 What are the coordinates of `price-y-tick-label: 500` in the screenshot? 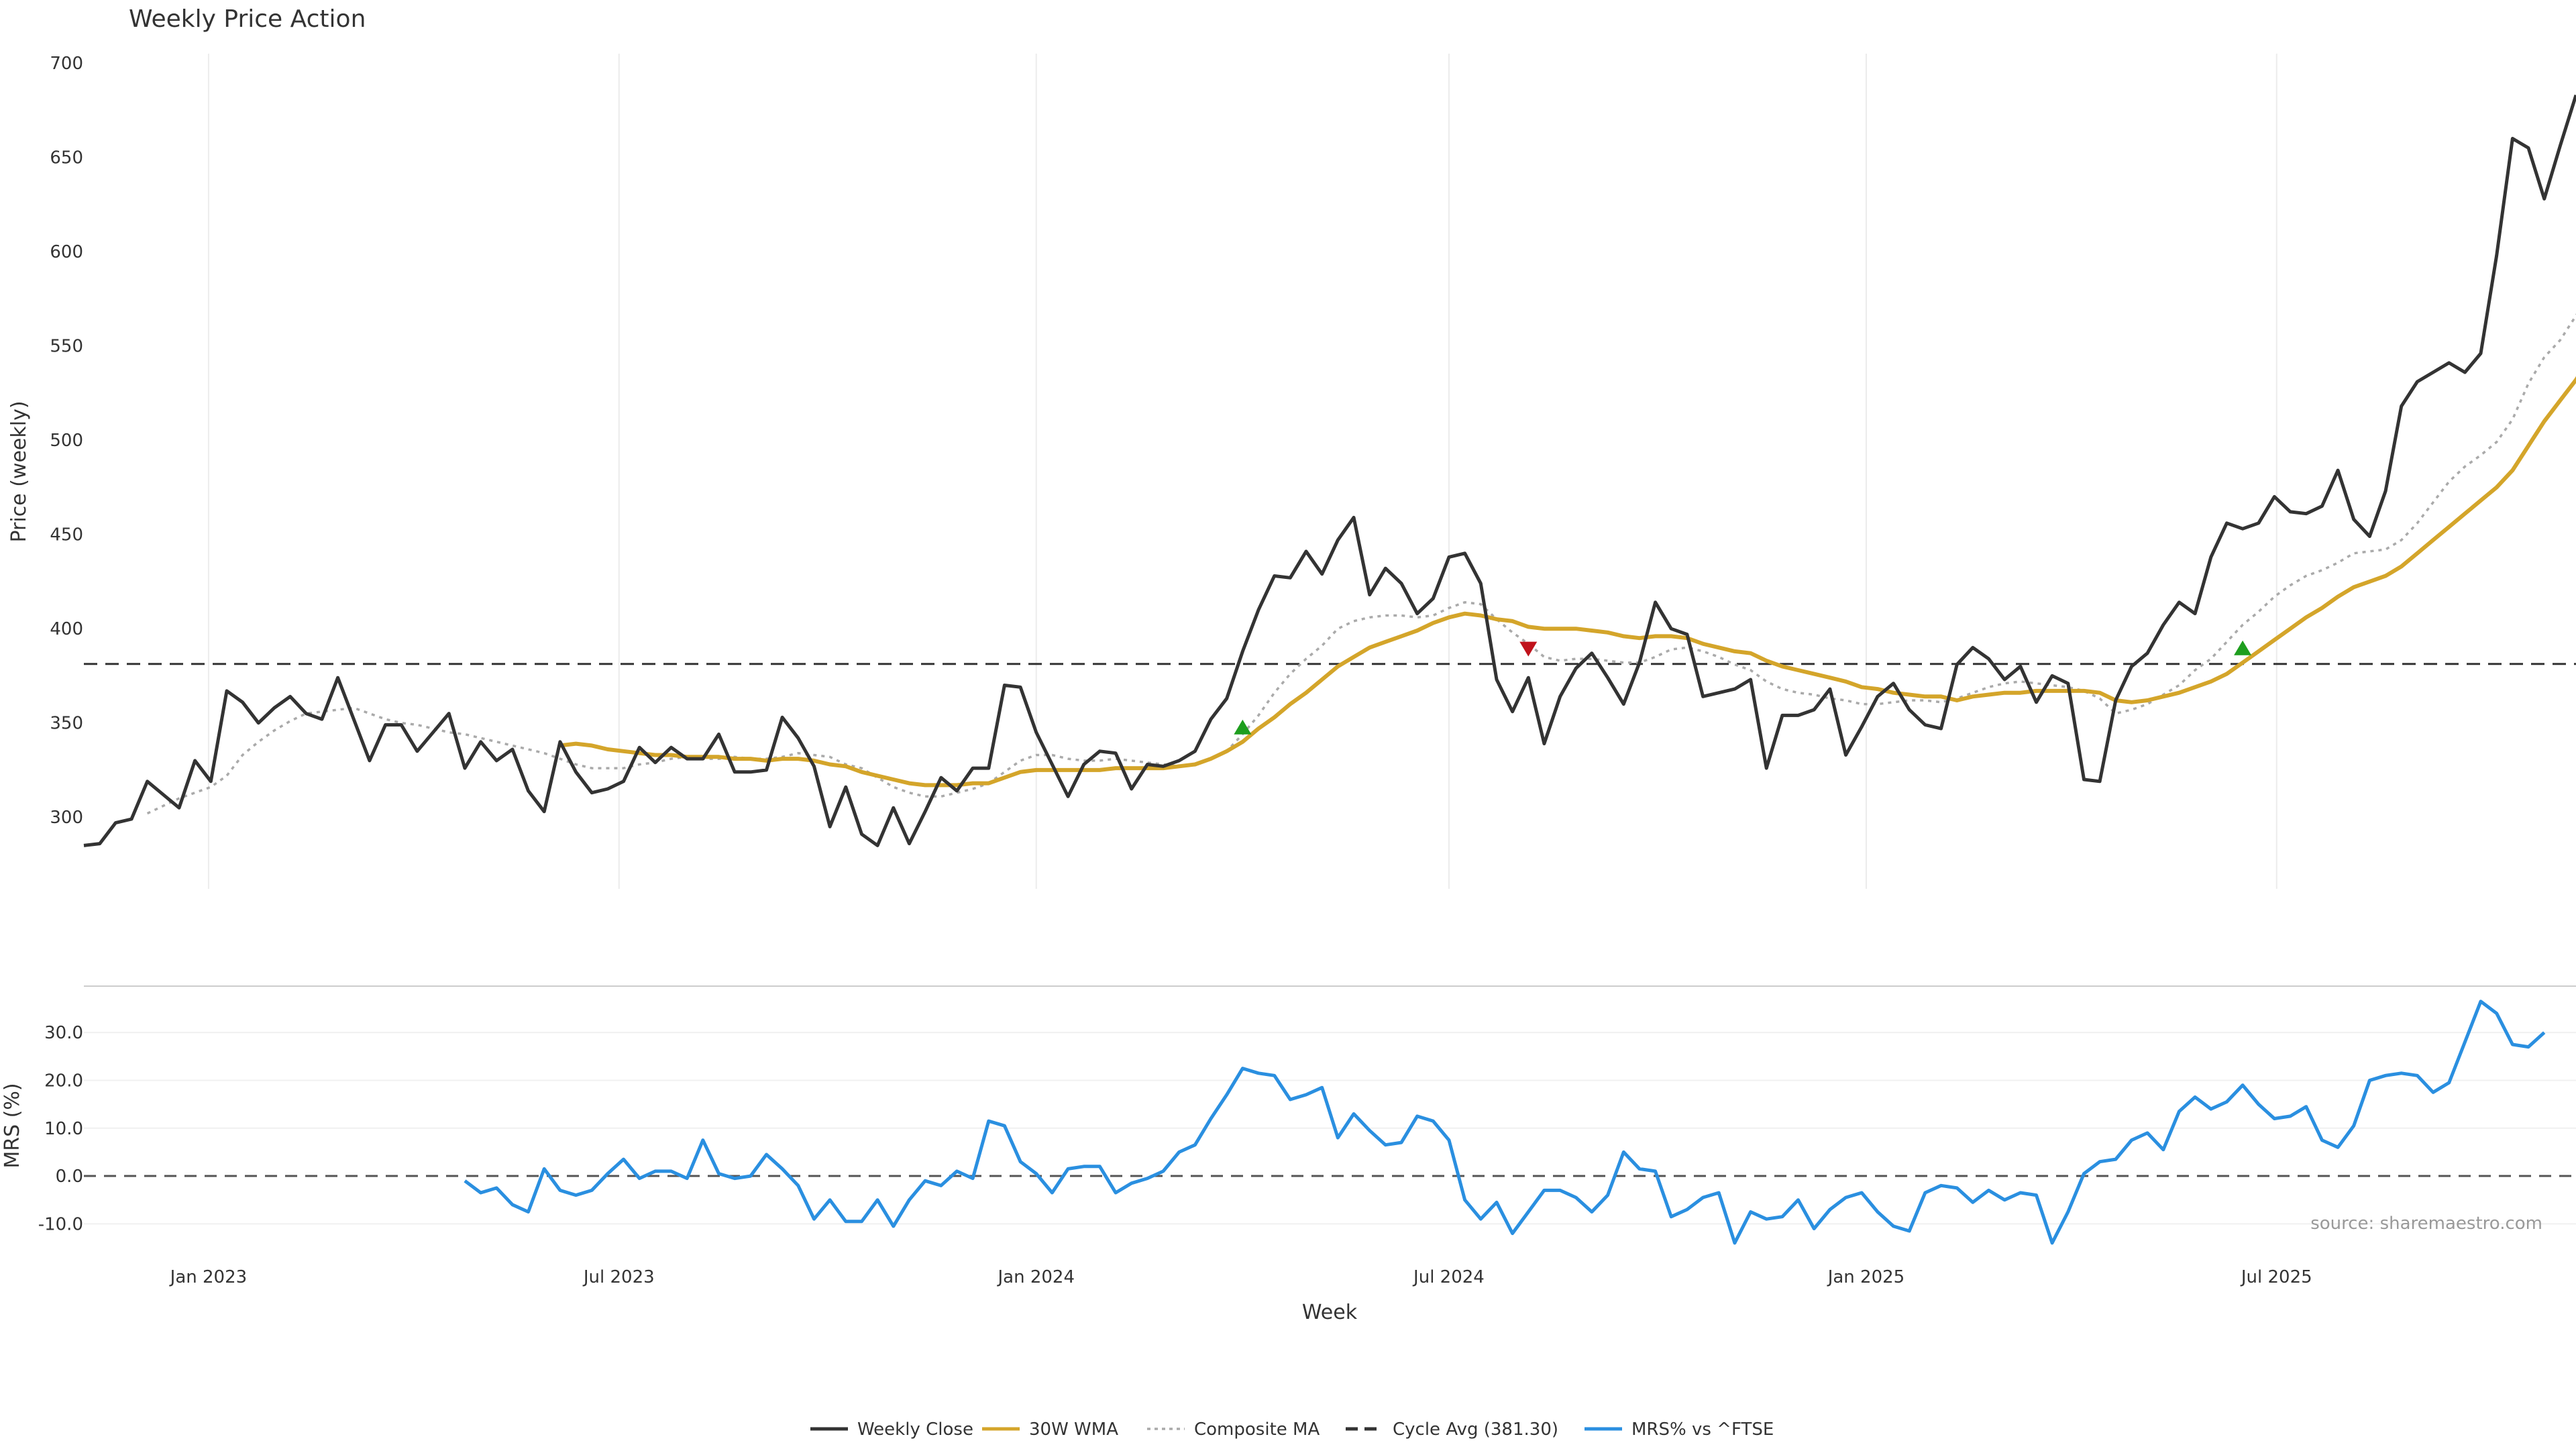 It's located at (66, 441).